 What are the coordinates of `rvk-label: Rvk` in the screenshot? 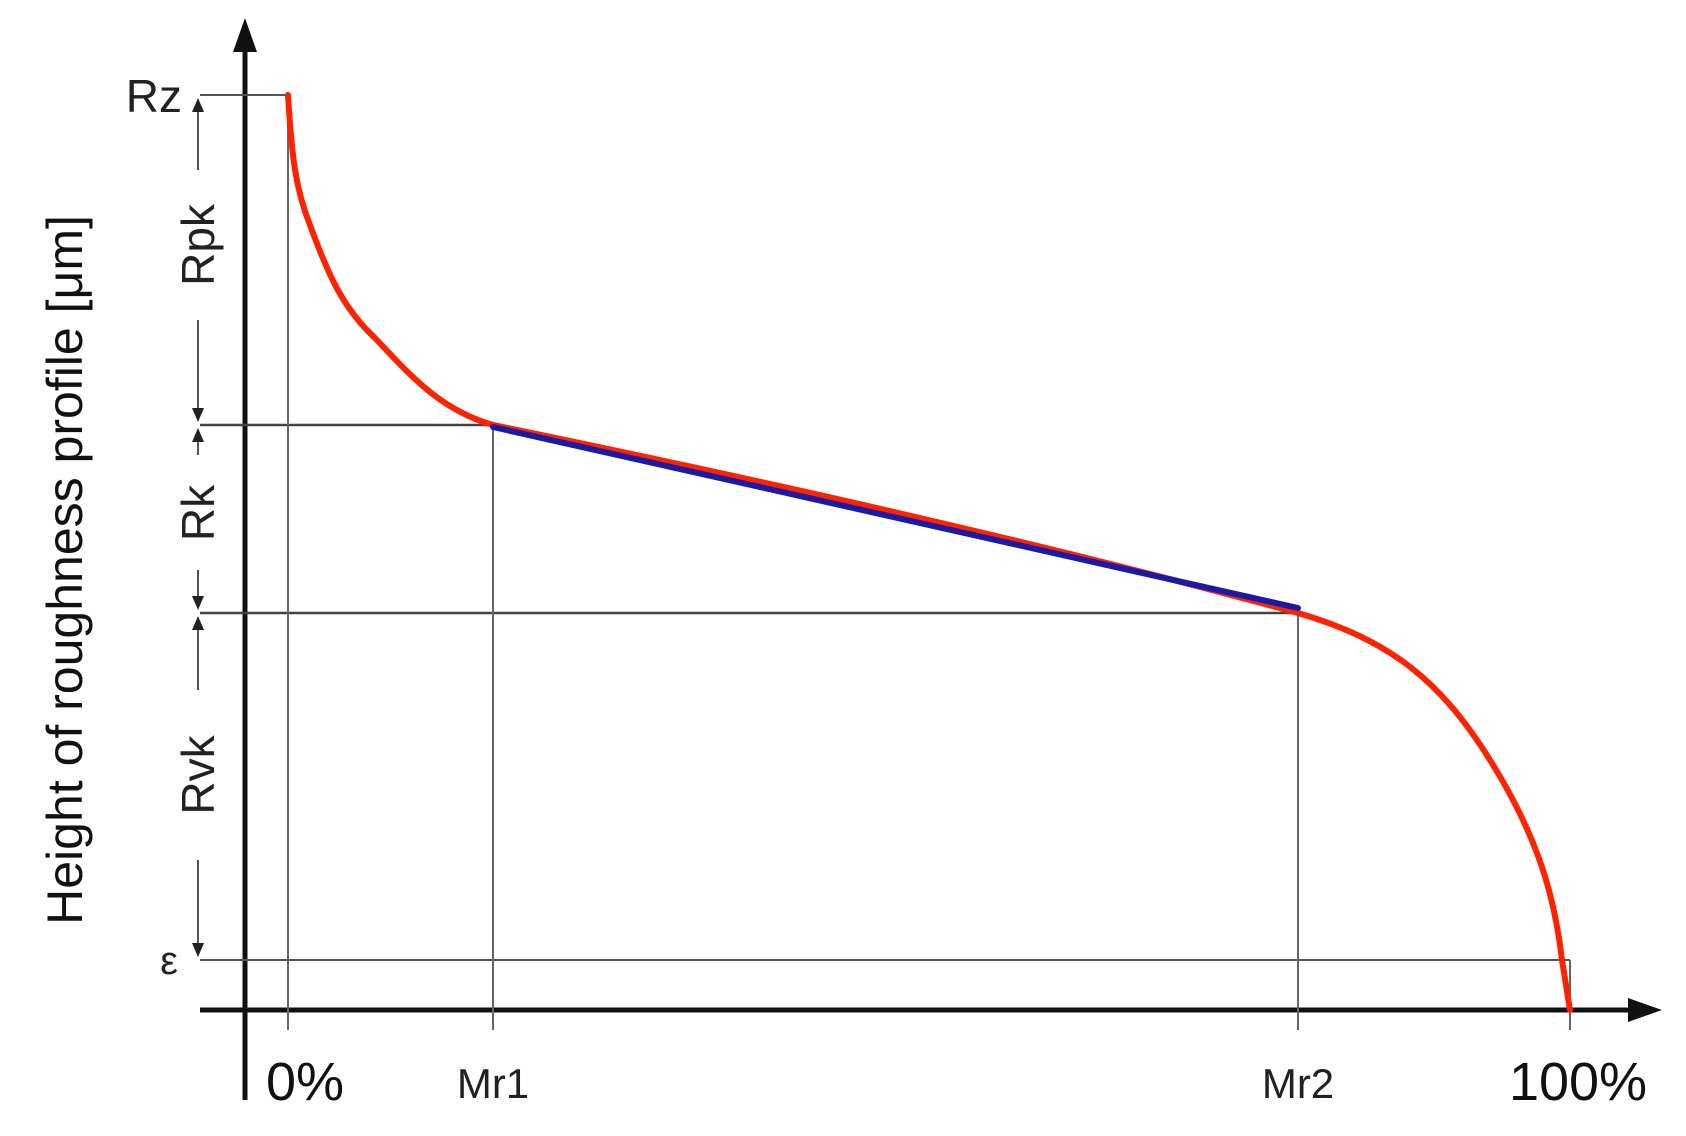 It's located at (198, 774).